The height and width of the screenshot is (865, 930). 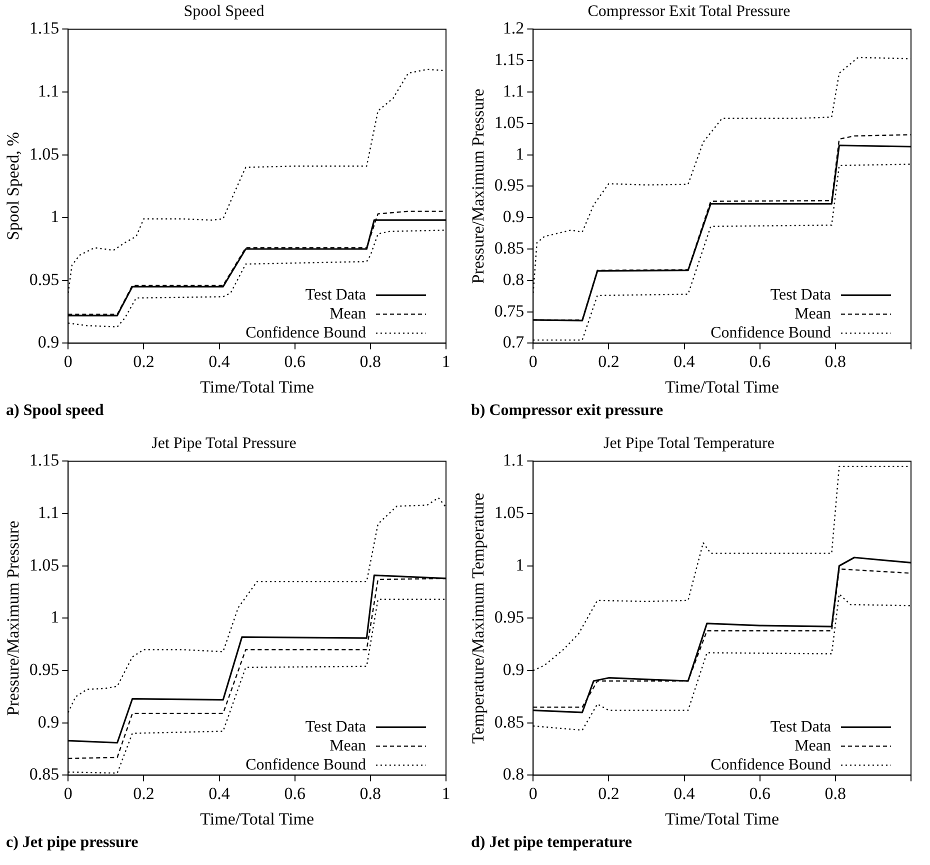 What do you see at coordinates (509, 310) in the screenshot?
I see `y-tick-label: 0.75` at bounding box center [509, 310].